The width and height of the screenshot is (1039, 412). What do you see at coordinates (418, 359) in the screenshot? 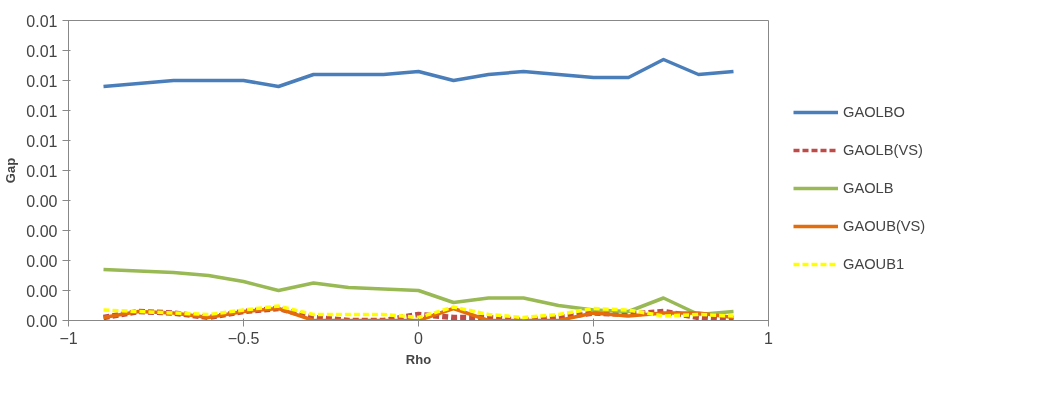
I see `x-axis-title: Rho` at bounding box center [418, 359].